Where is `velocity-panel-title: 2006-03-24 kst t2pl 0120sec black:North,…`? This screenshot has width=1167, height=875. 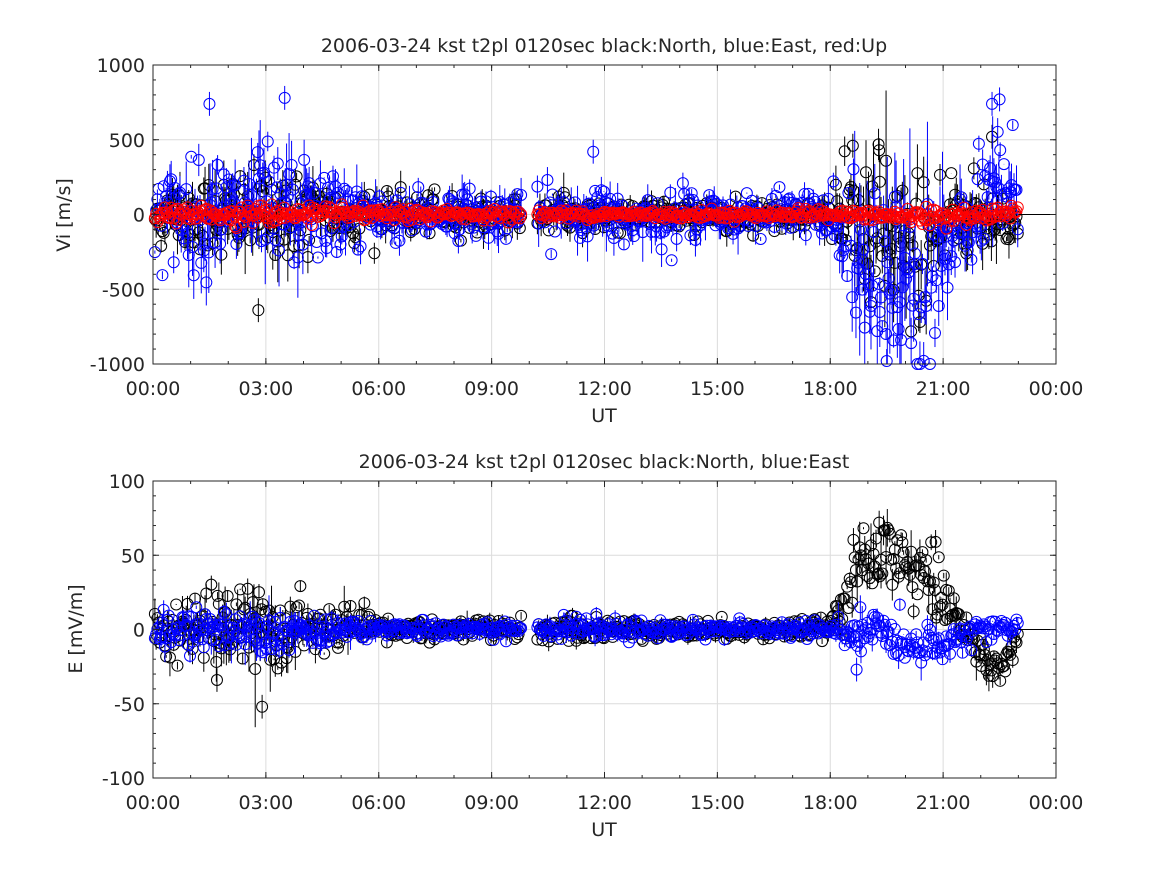
velocity-panel-title: 2006-03-24 kst t2pl 0120sec black:North,… is located at coordinates (604, 46).